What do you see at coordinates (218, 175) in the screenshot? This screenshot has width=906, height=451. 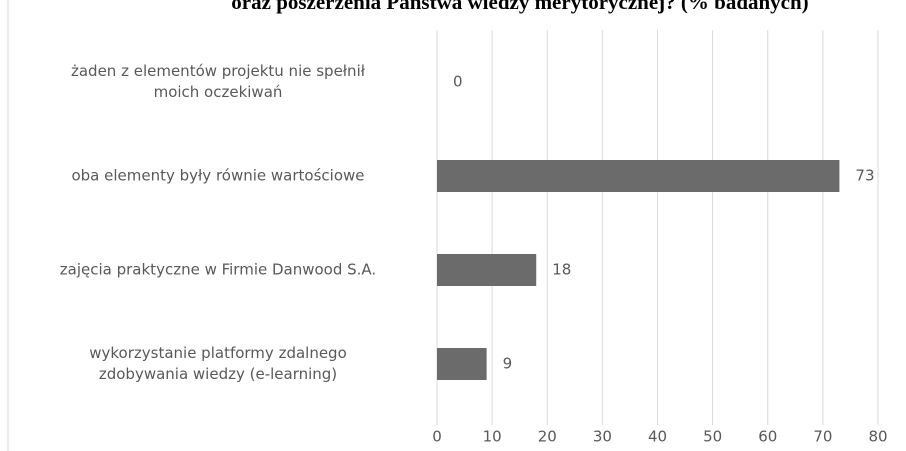 I see `y-tick-label: oba elementy były równie wartościowe` at bounding box center [218, 175].